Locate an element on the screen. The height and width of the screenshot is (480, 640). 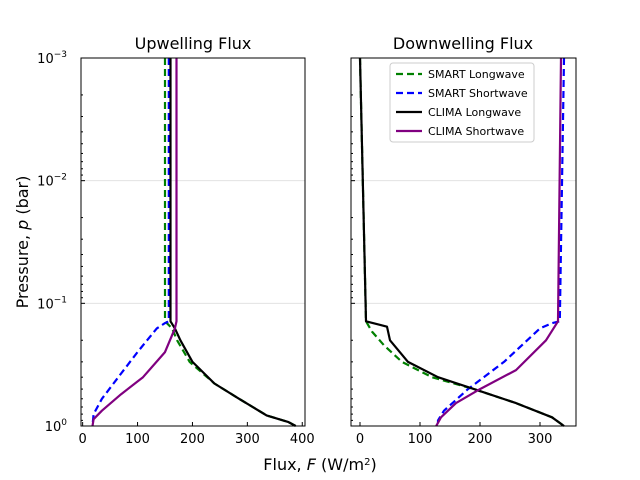
y-axis-label: Pressure, p (bar) is located at coordinates (22, 242).